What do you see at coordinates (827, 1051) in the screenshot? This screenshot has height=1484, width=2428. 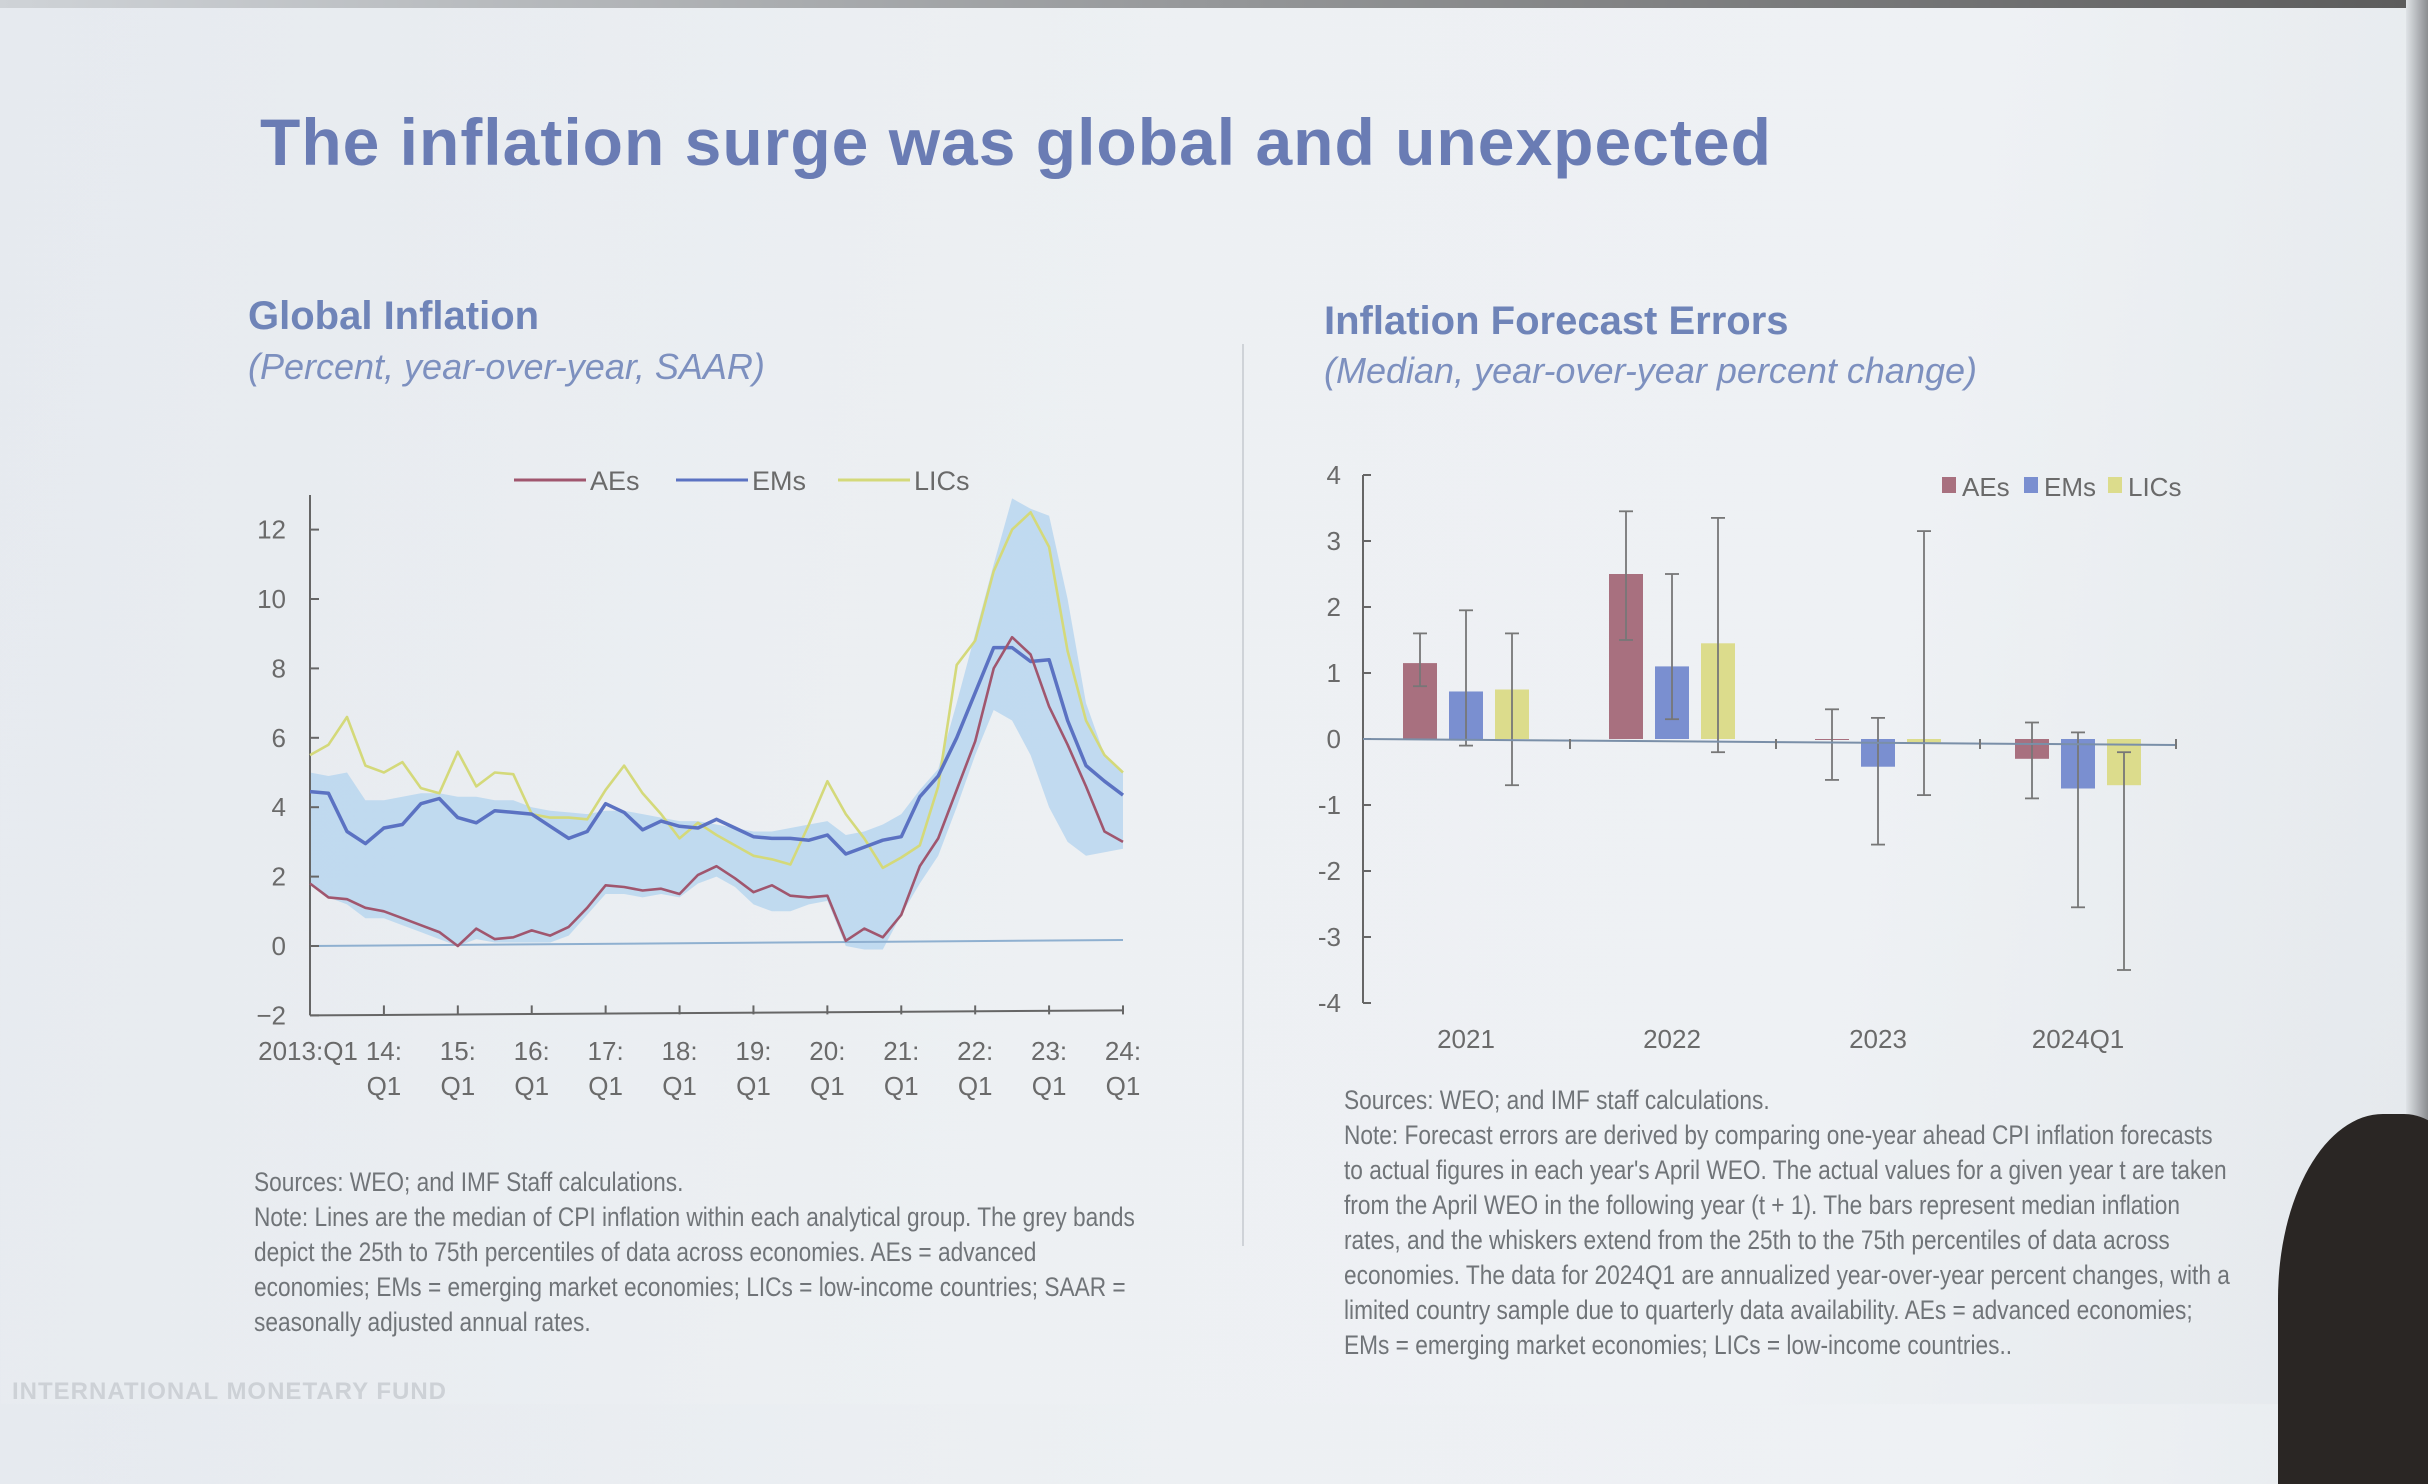 I see `x-tick-label: 20:` at bounding box center [827, 1051].